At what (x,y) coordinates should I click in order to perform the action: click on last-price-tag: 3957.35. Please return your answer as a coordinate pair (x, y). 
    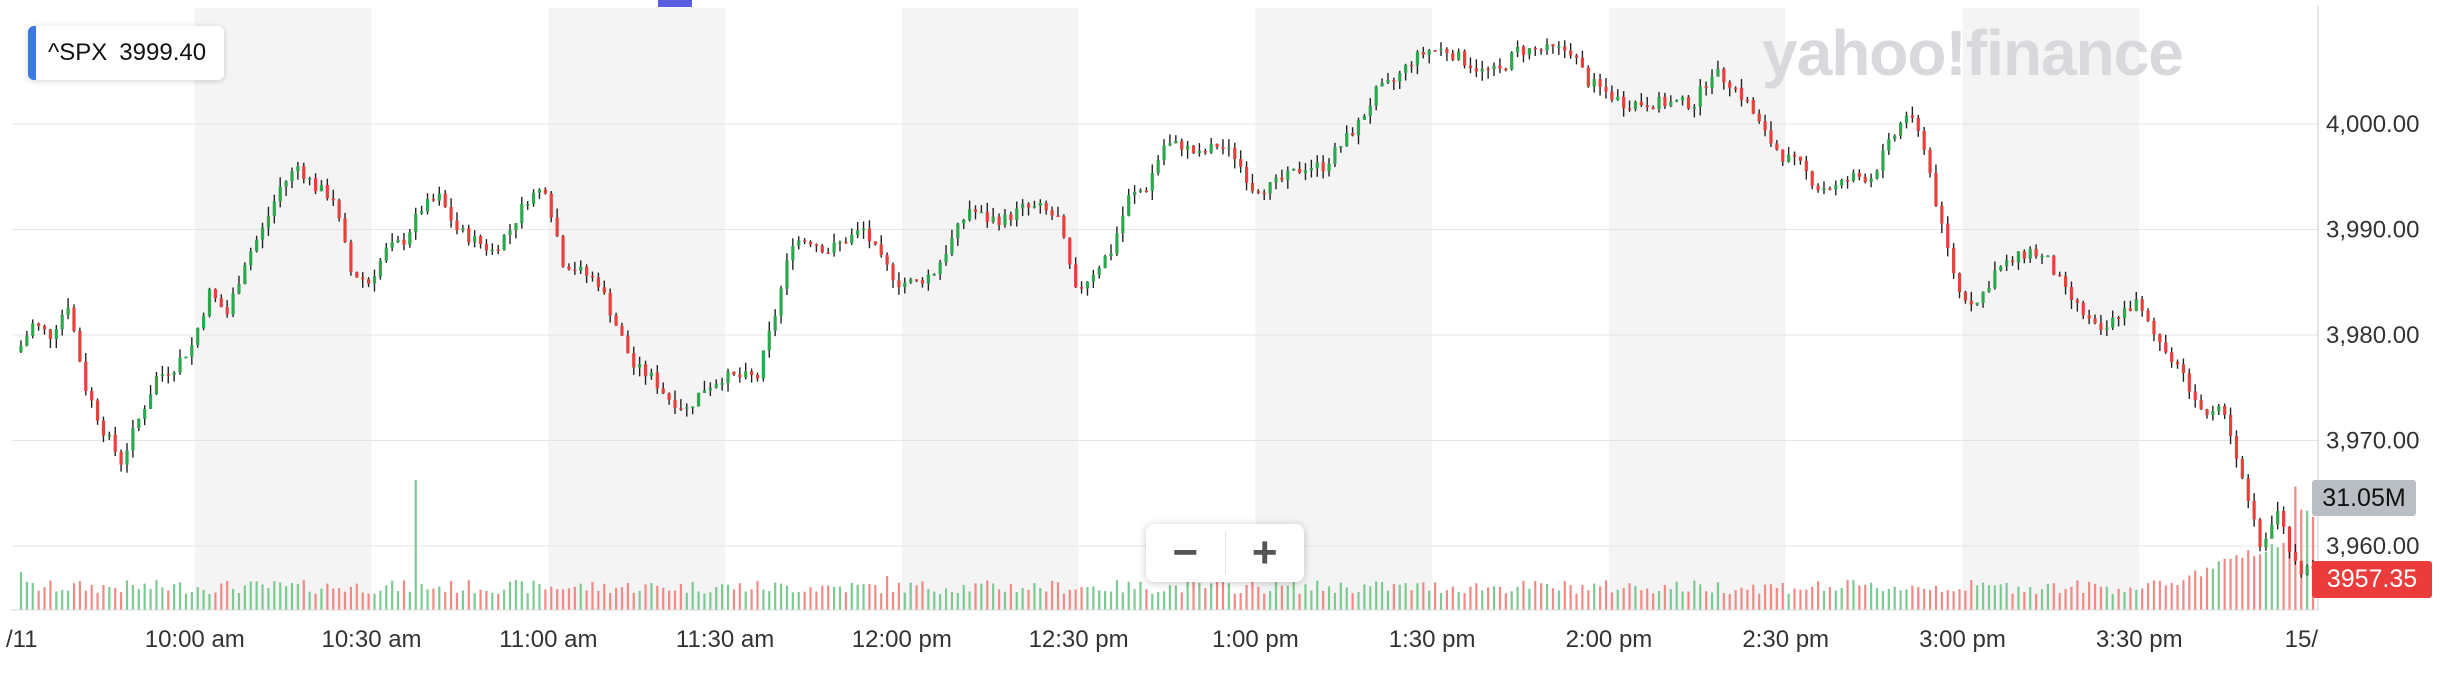
    Looking at the image, I should click on (2372, 579).